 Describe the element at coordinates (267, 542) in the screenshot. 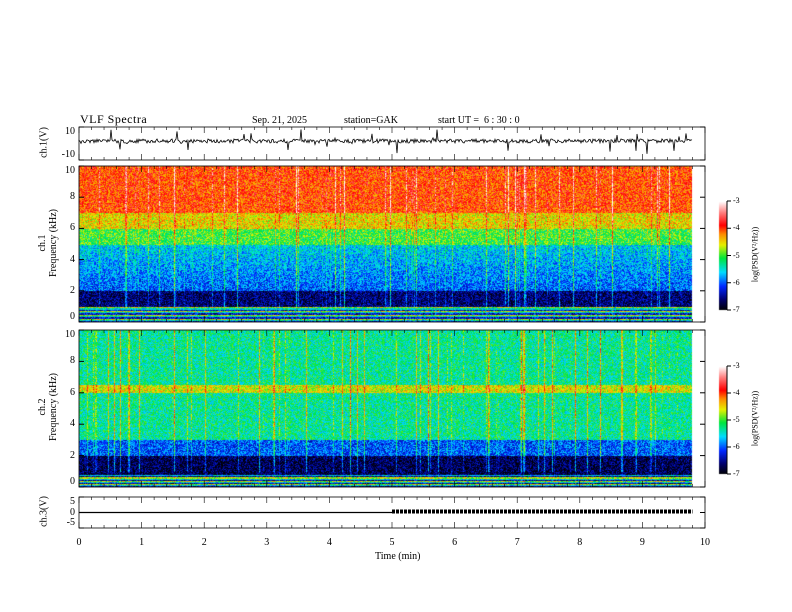

I see `x-tick-label: 3` at that location.